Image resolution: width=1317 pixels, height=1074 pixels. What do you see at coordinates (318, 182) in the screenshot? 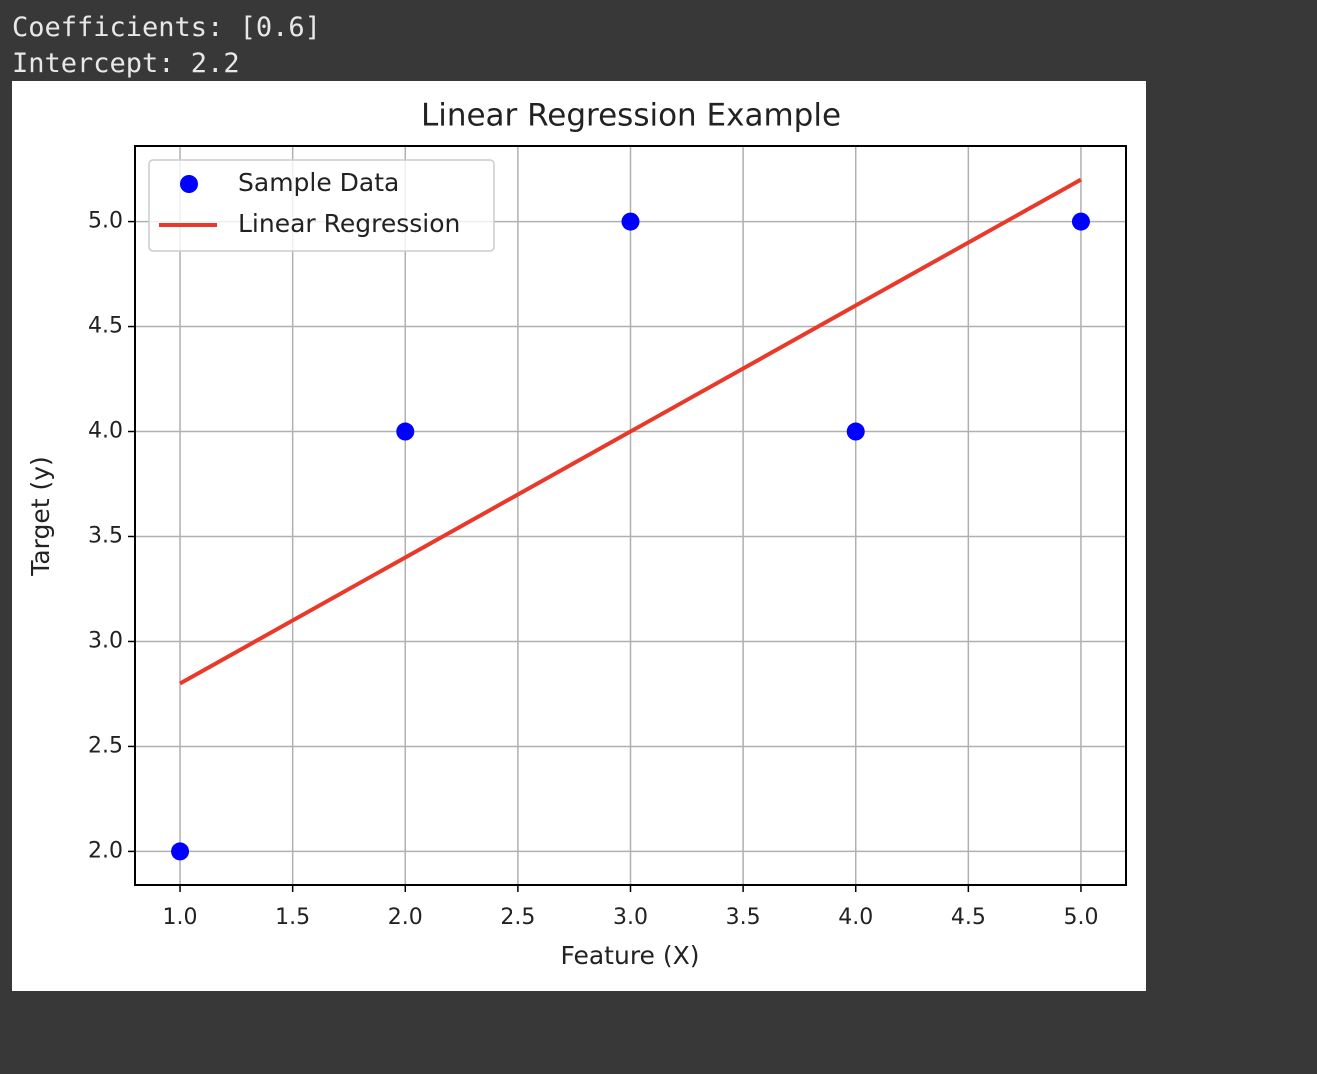
I see `legend-label: Sample Data` at bounding box center [318, 182].